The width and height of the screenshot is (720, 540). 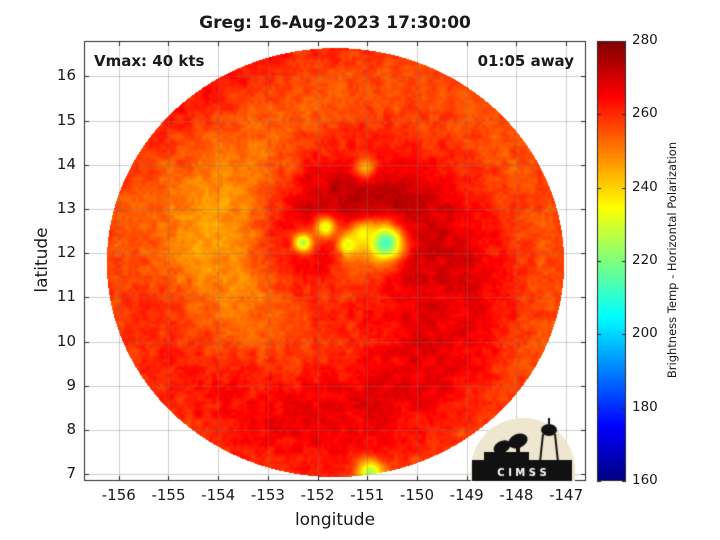 I want to click on x-tick-label: -149, so click(x=466, y=495).